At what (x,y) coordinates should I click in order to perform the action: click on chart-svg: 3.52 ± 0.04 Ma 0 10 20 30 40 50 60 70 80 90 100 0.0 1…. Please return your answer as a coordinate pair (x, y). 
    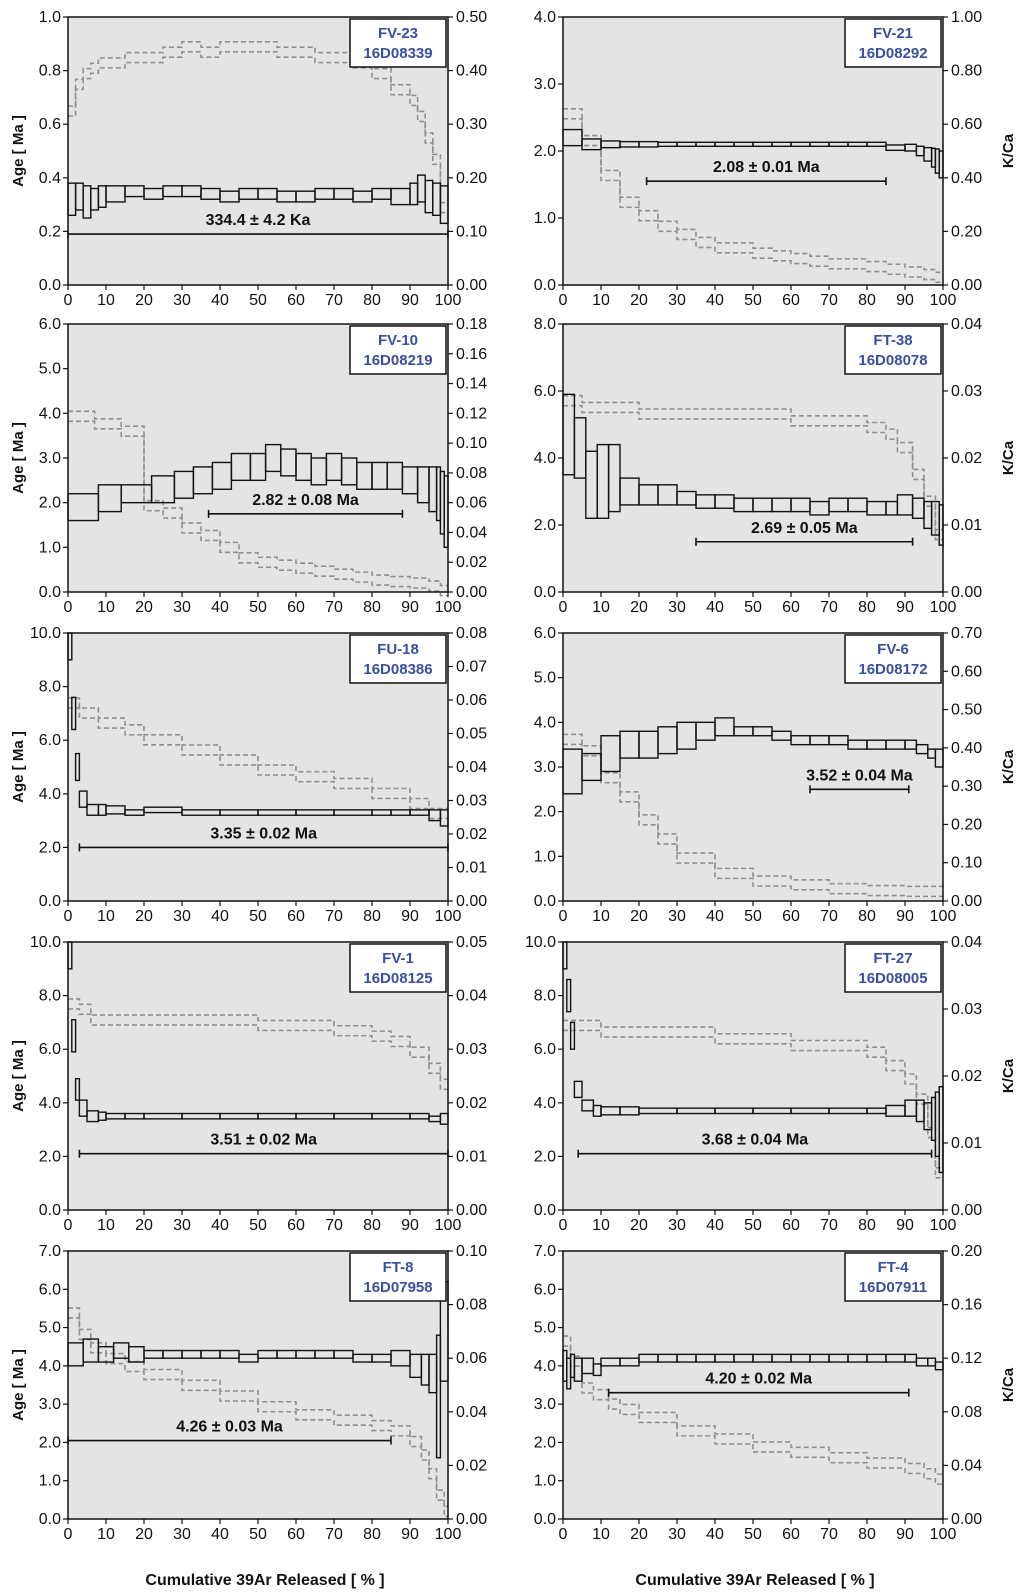
    Looking at the image, I should click on (775, 775).